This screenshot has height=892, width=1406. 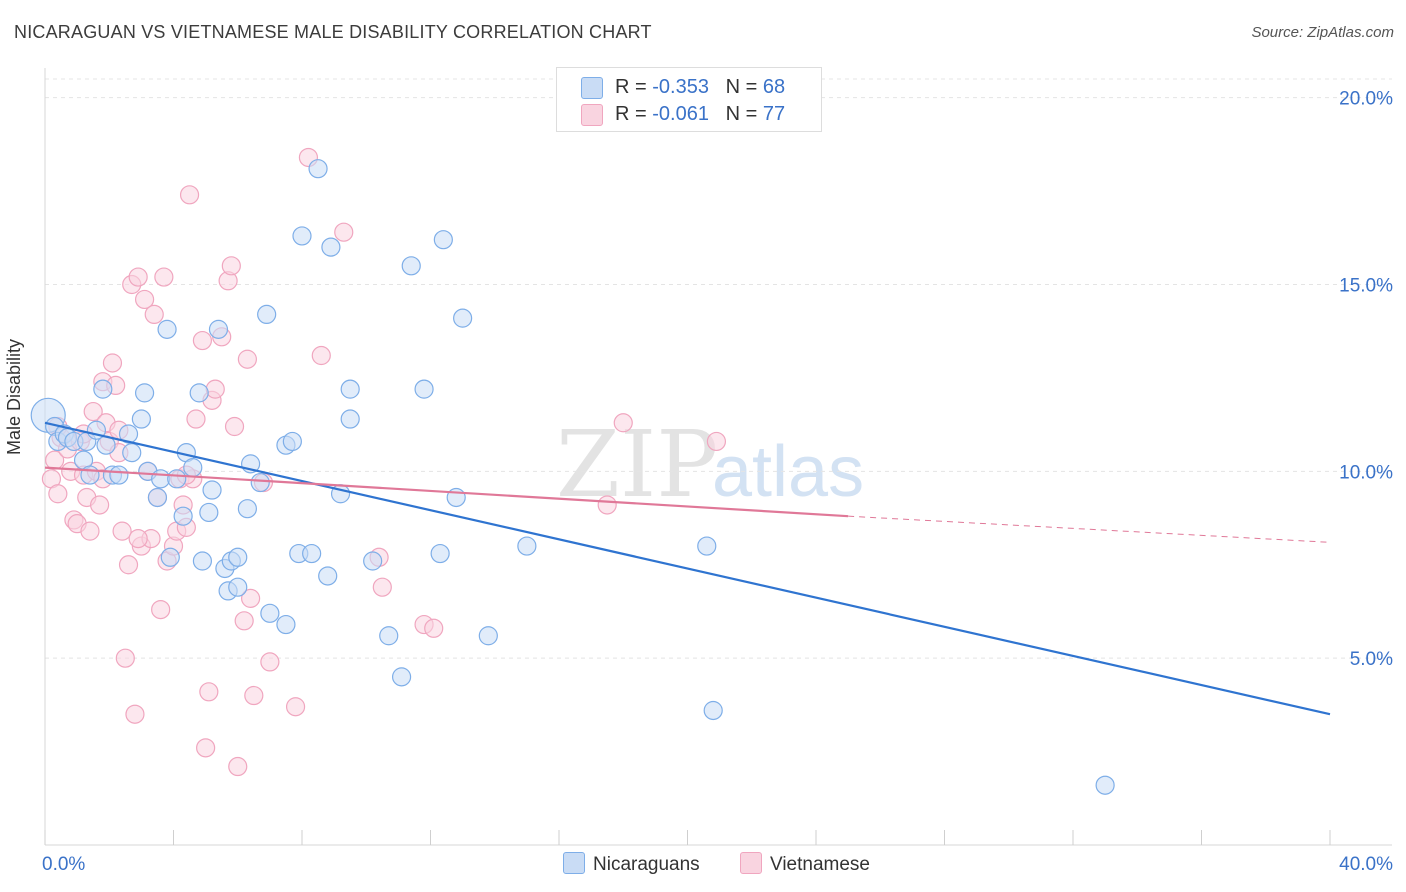 What do you see at coordinates (1322, 32) in the screenshot?
I see `source-label: Source: ZipAtlas.com` at bounding box center [1322, 32].